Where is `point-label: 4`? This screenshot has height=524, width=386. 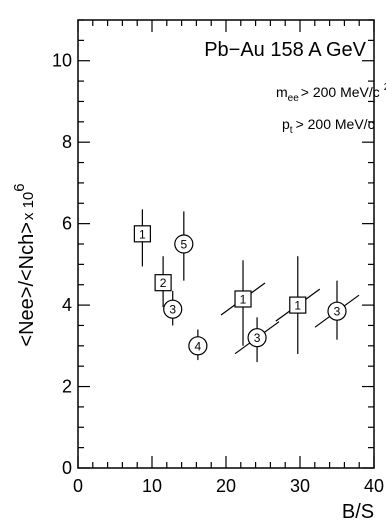 point-label: 4 is located at coordinates (198, 346).